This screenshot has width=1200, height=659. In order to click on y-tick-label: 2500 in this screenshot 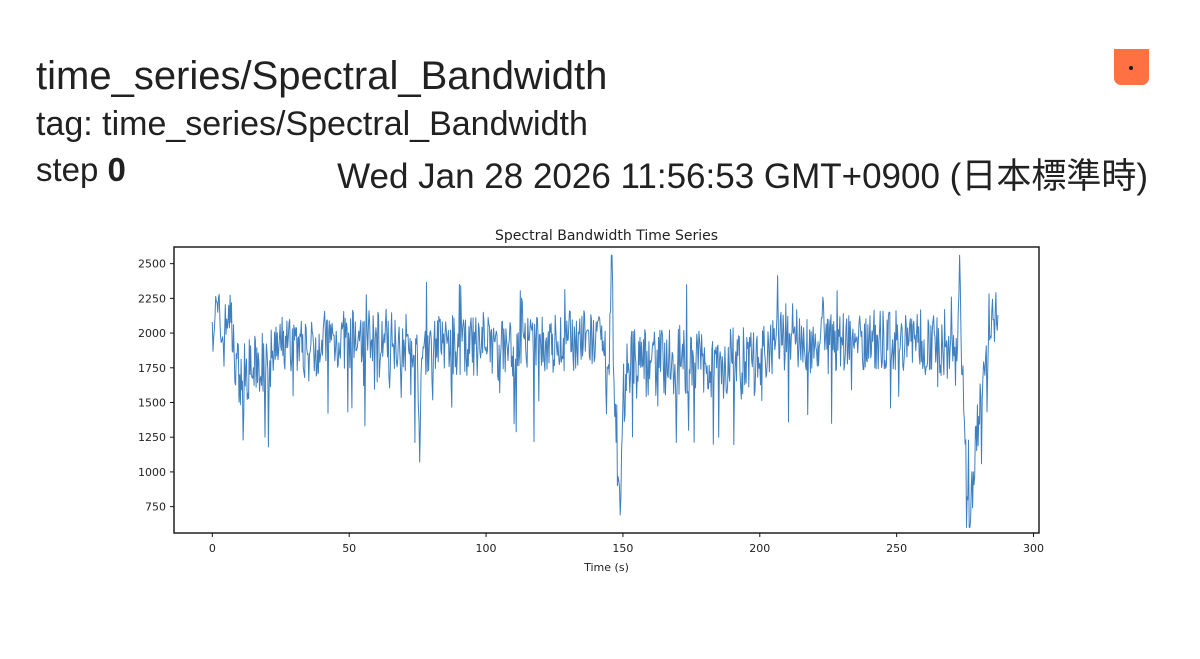, I will do `click(152, 264)`.